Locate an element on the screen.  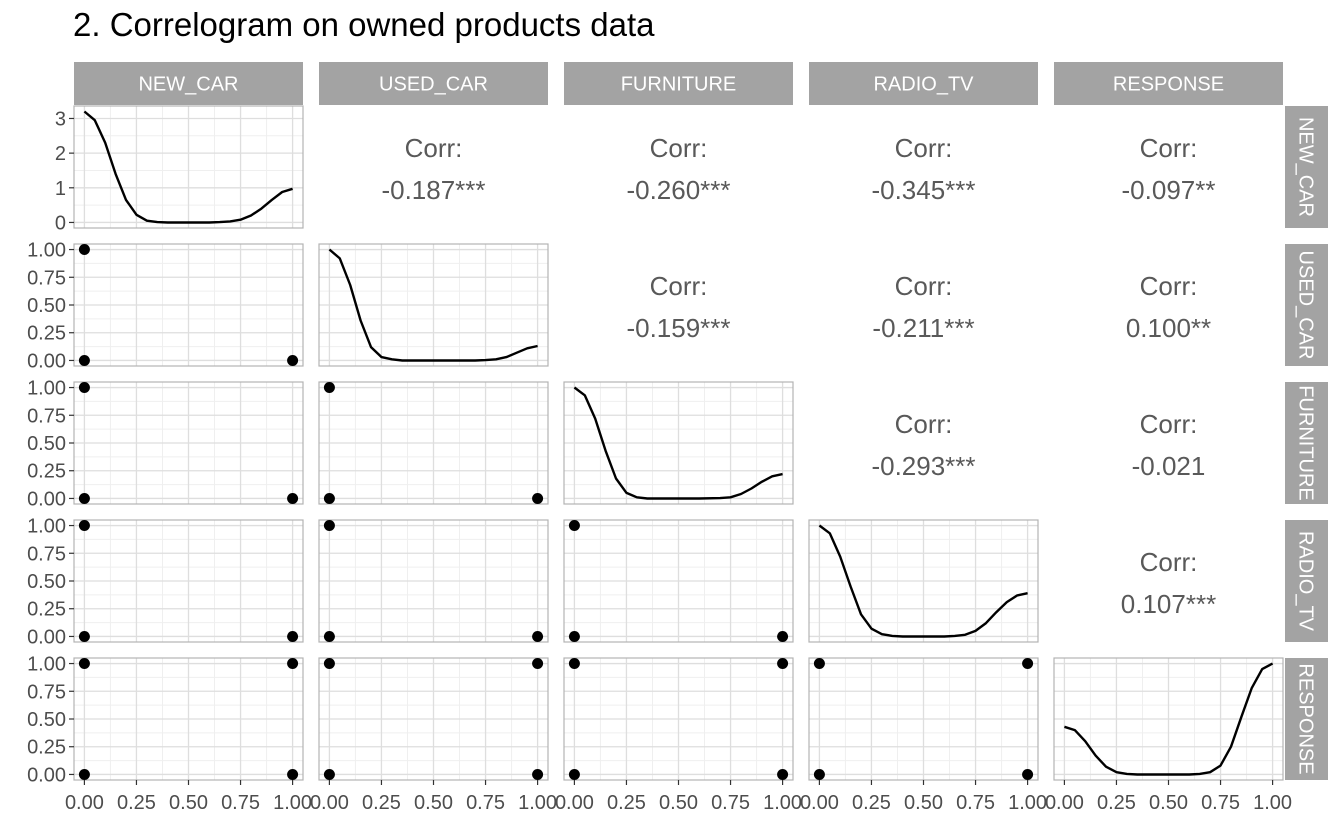
strip-right-radio-tv is located at coordinates (1306, 581).